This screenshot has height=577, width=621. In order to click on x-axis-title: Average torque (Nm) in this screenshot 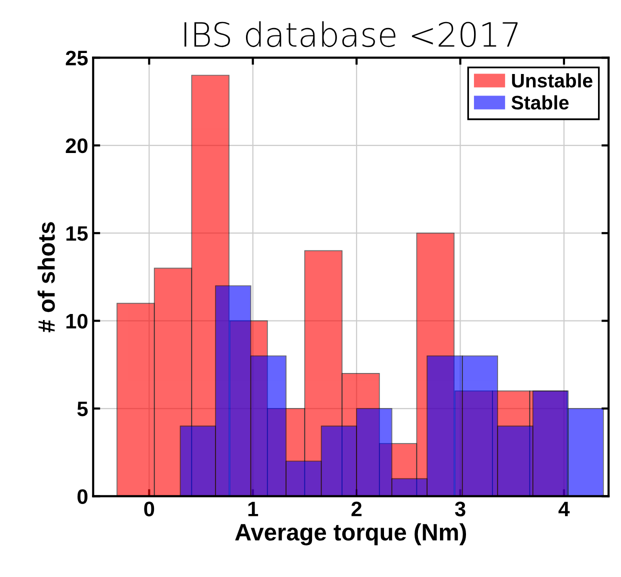, I will do `click(350, 534)`.